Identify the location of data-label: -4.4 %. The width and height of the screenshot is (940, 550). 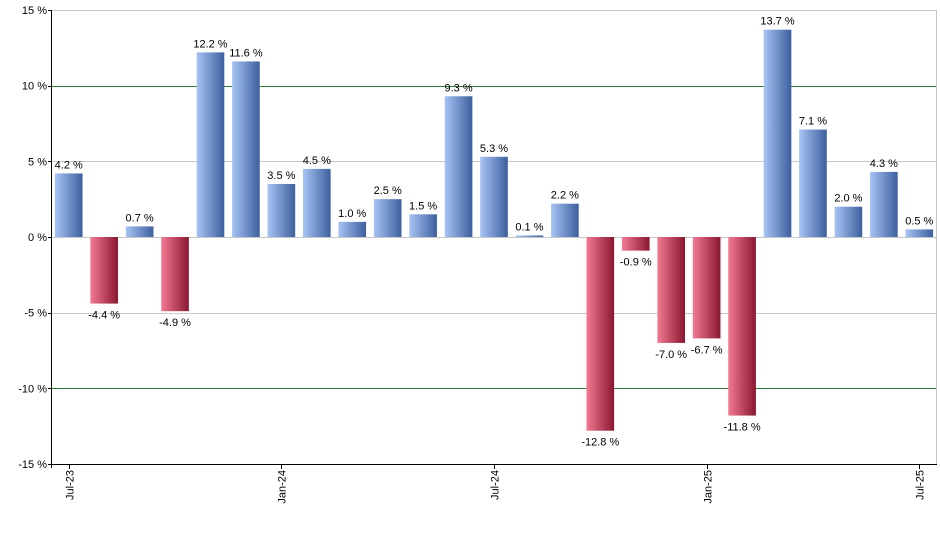
(104, 316).